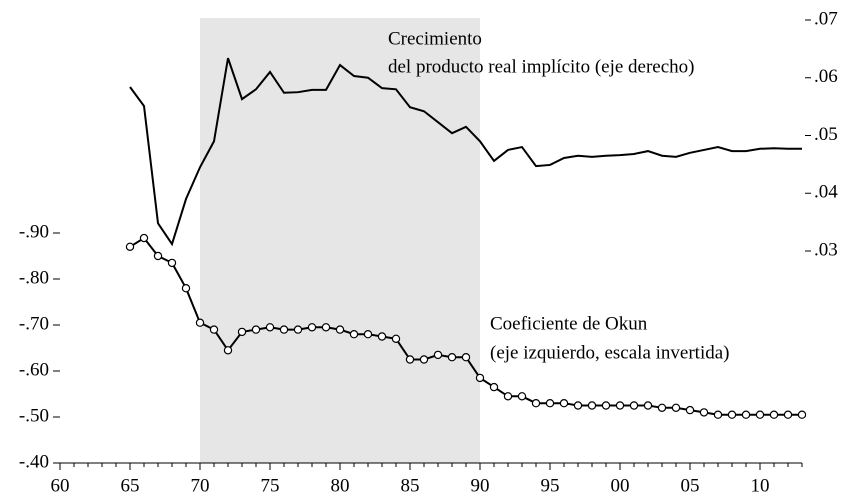  I want to click on x-tick-label: 80, so click(340, 485).